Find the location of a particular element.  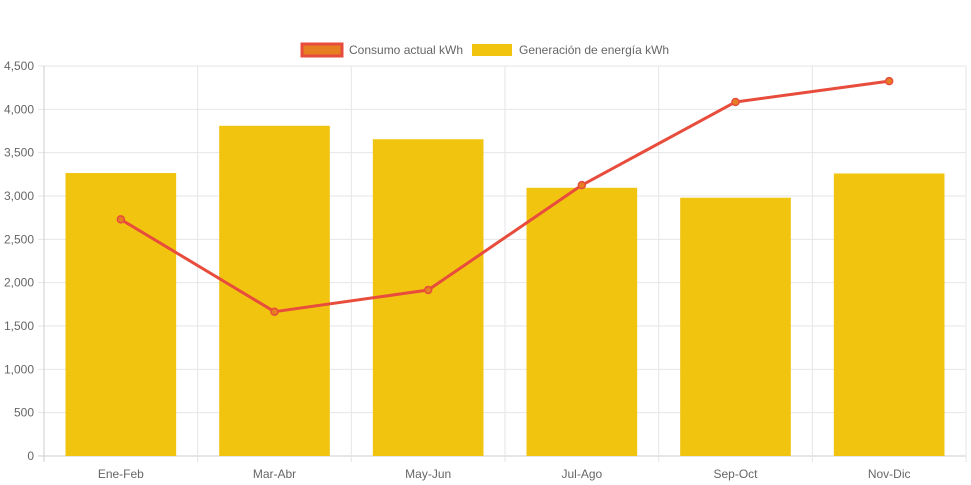

y-tick-label: 3,500 is located at coordinates (19, 153).